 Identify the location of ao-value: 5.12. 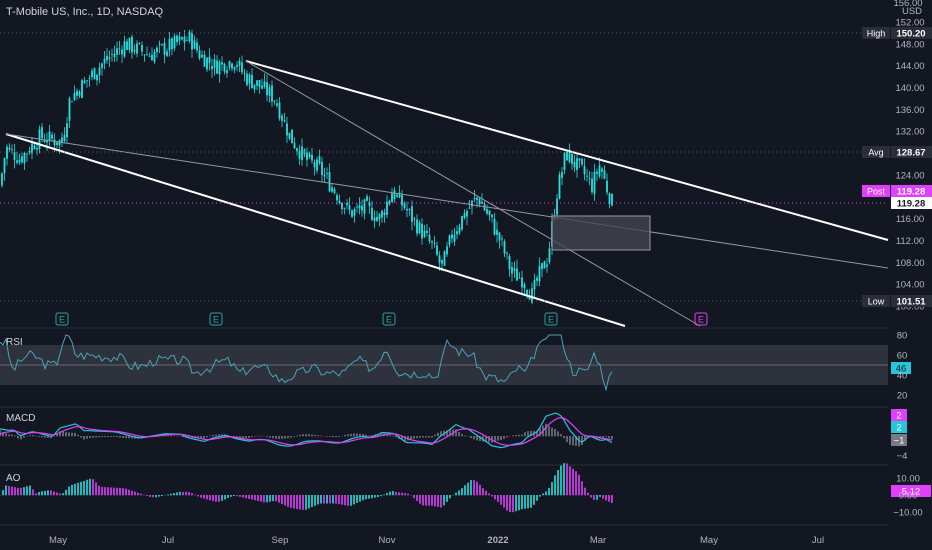
(911, 492).